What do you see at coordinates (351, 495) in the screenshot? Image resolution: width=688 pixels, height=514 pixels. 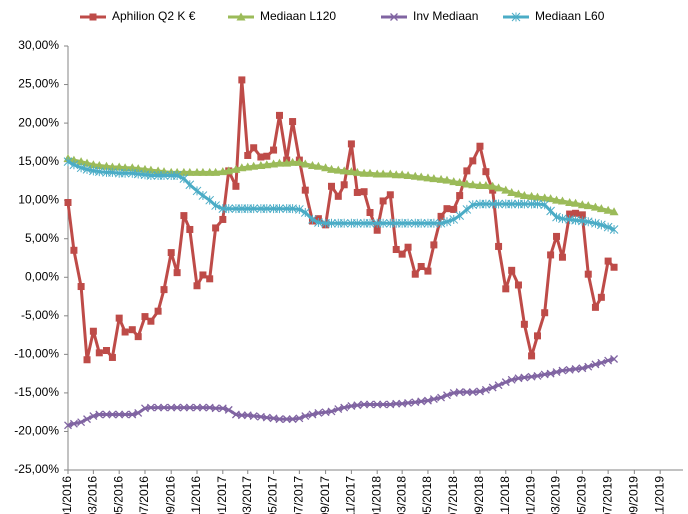 I see `x-tick-label: 1/11/2017` at bounding box center [351, 495].